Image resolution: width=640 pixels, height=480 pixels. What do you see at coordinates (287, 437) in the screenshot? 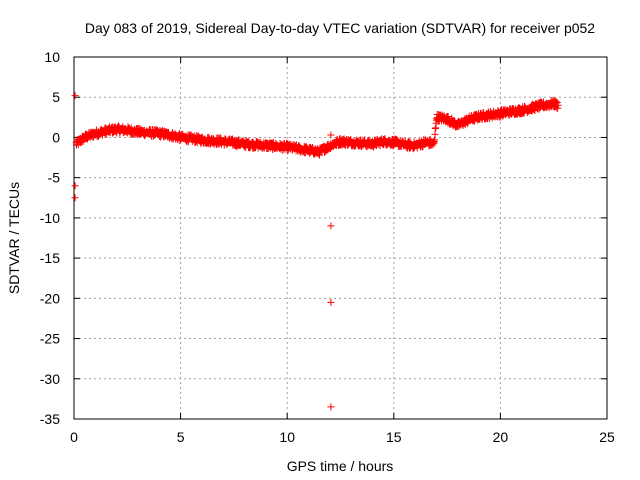
I see `x-tick-label: 10` at bounding box center [287, 437].